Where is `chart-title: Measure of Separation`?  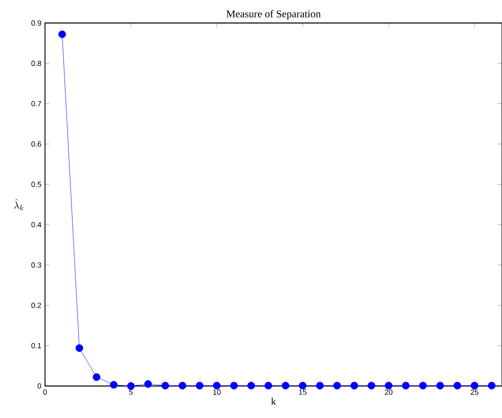 chart-title: Measure of Separation is located at coordinates (273, 15).